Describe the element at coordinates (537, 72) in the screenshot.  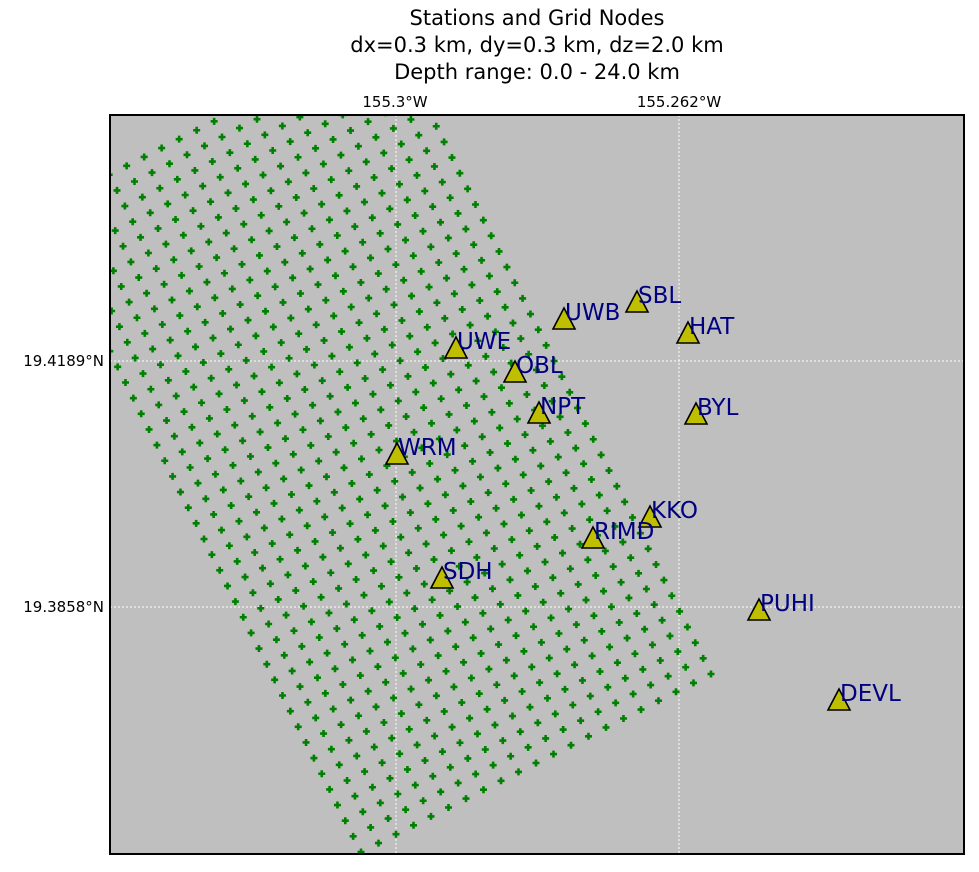
I see `title-line-3: Depth range: 0.0 - 24.0 km` at that location.